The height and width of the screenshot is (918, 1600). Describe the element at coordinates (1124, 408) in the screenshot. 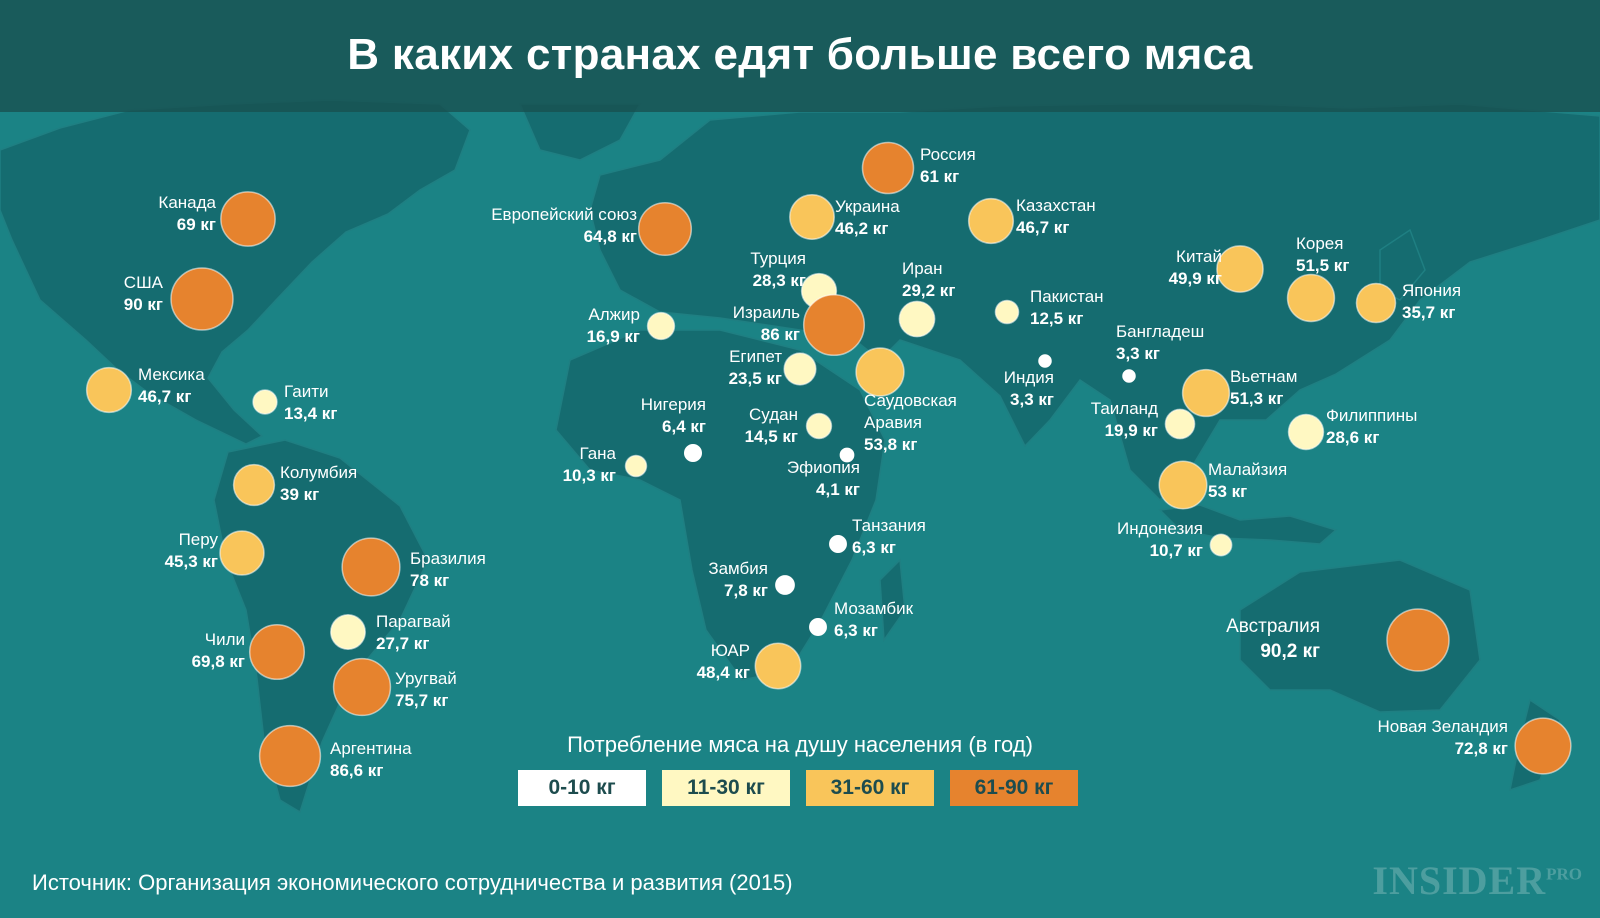

I see `country-name: Таиланд` at that location.